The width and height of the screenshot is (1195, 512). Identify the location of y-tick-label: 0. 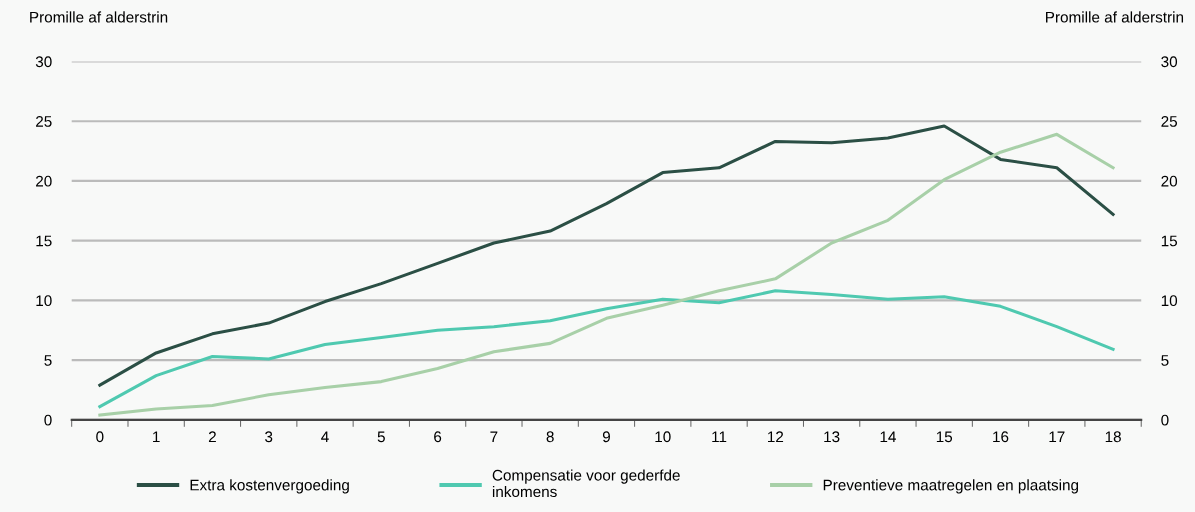
(48, 420).